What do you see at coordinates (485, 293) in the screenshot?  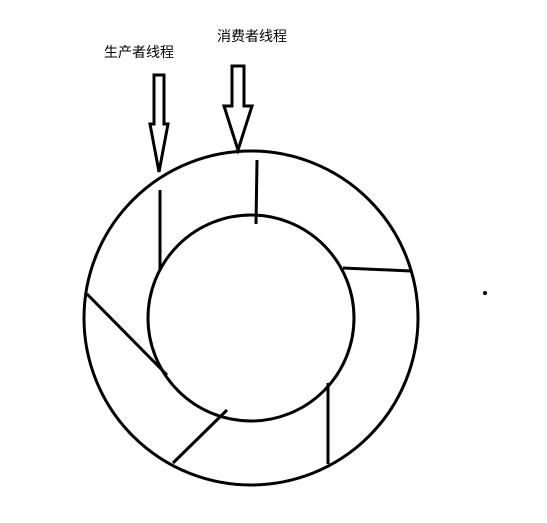 I see `stray-dot` at bounding box center [485, 293].